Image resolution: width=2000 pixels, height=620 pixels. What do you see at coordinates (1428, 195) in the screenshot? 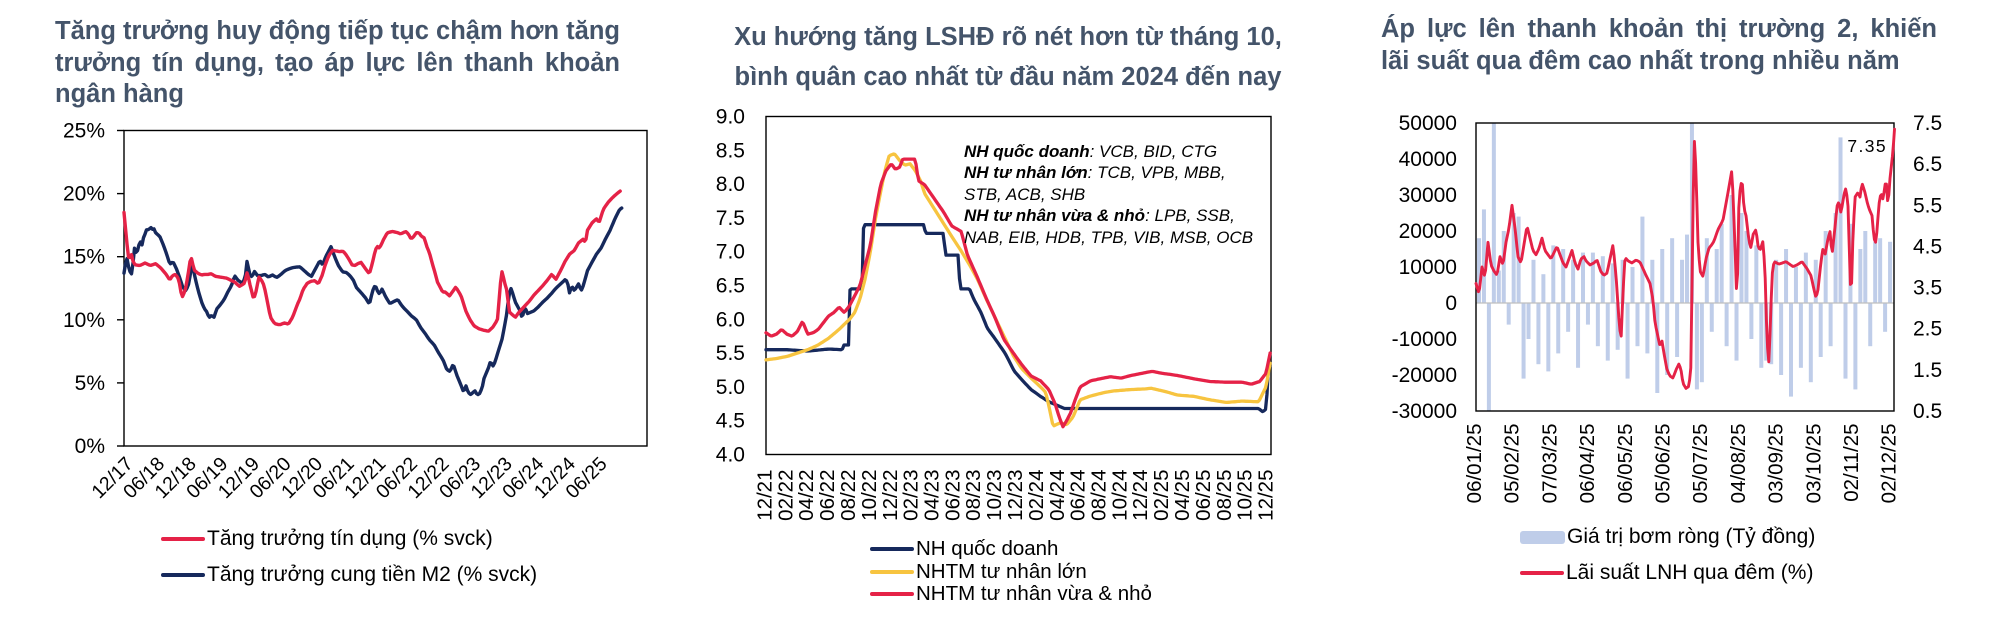
I see `svg-text: 30000` at bounding box center [1428, 195].